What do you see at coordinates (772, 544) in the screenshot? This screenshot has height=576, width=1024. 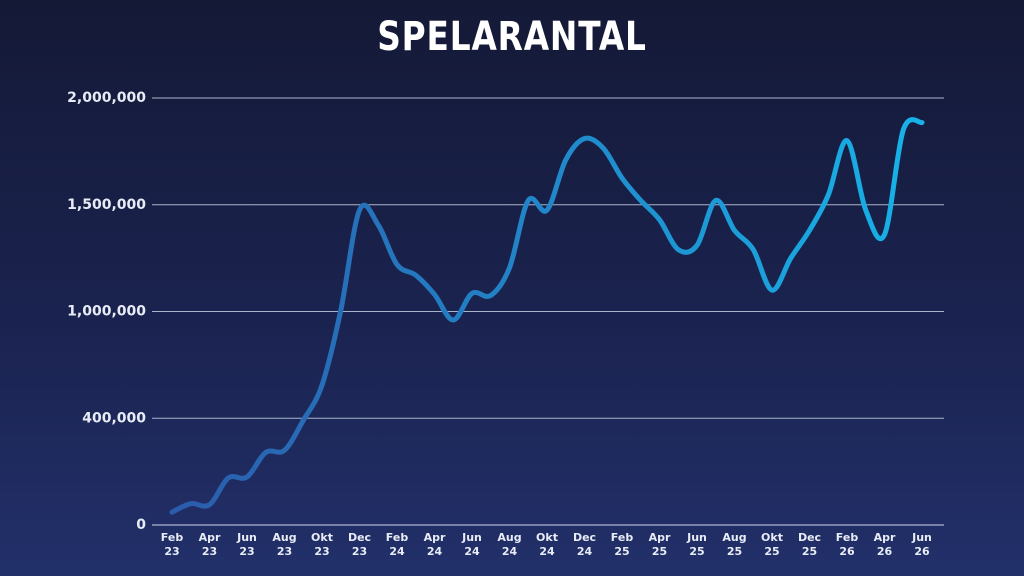 I see `x-tick-label: Okt 25` at bounding box center [772, 544].